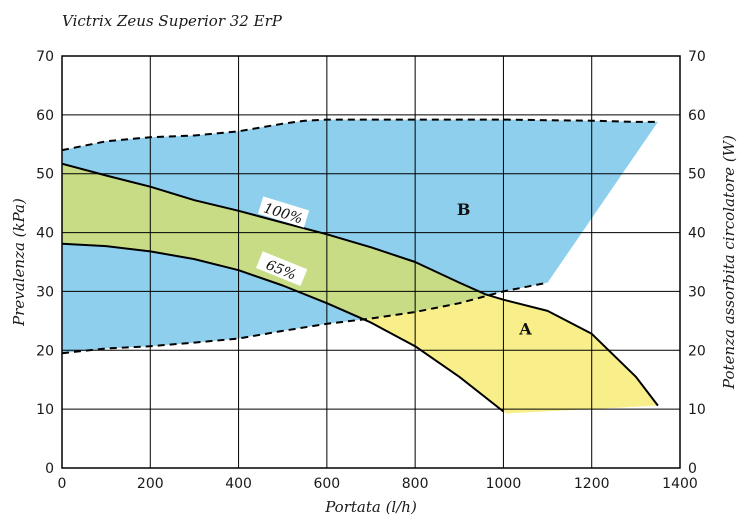 Image resolution: width=746 pixels, height=524 pixels. Describe the element at coordinates (525, 328) in the screenshot. I see `region-label-a: A` at that location.